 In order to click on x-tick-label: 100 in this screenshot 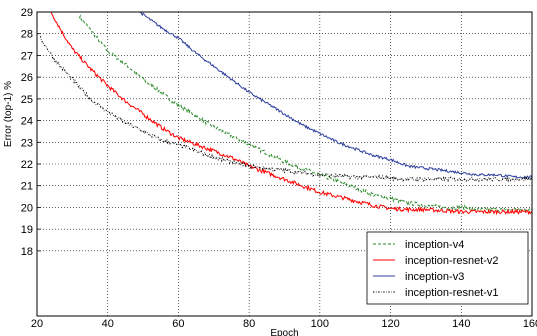, I will do `click(320, 324)`.